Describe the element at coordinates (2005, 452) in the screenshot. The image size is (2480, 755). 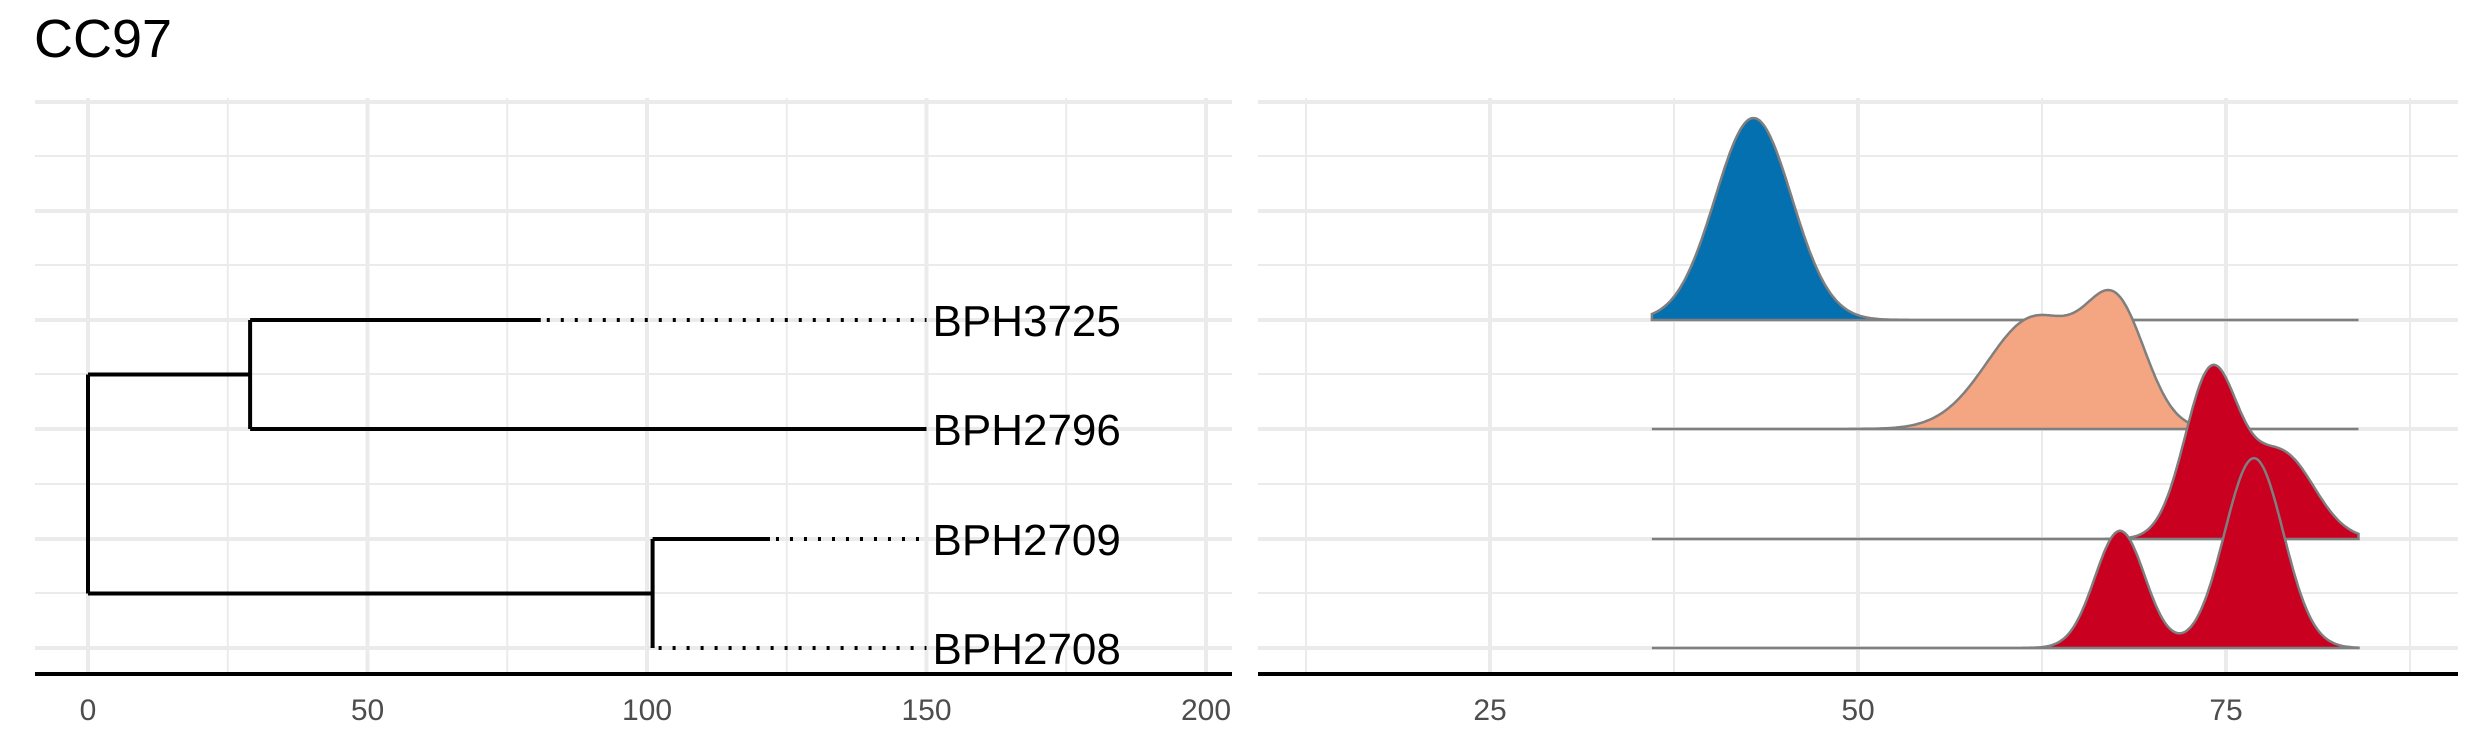
I see `ridge-bph2709` at that location.